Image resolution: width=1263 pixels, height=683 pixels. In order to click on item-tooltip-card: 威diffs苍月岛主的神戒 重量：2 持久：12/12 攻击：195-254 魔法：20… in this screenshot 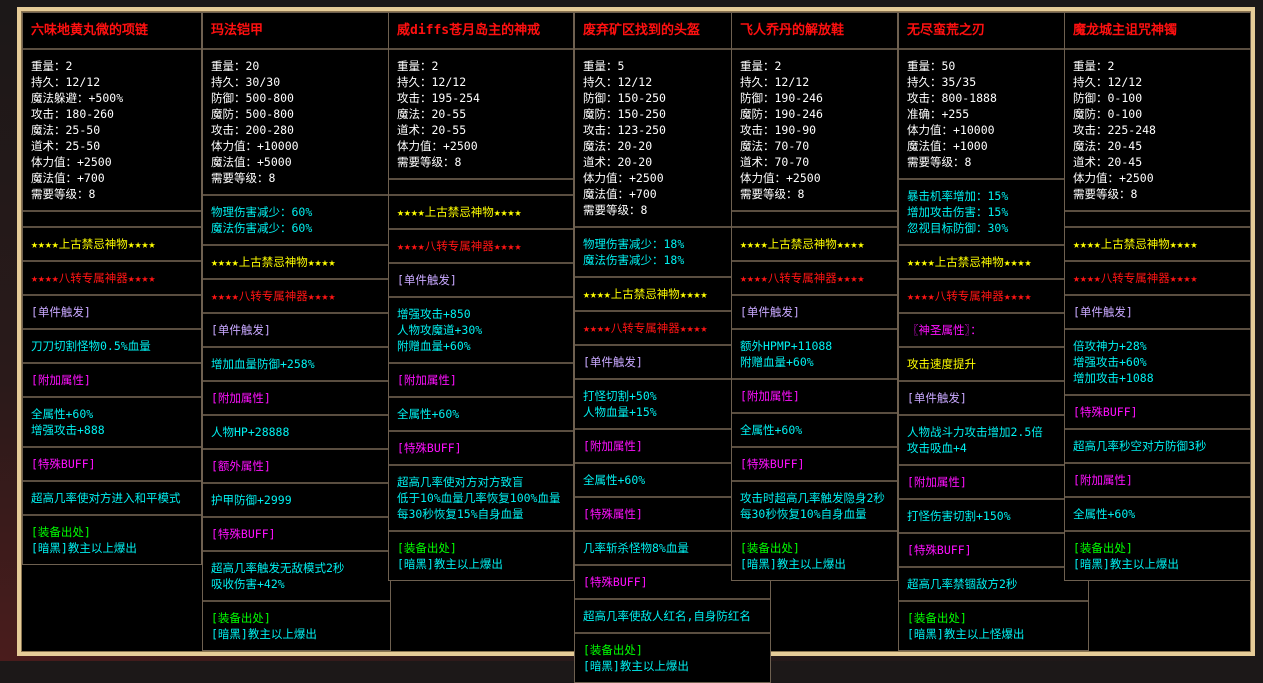, I will do `click(481, 296)`.